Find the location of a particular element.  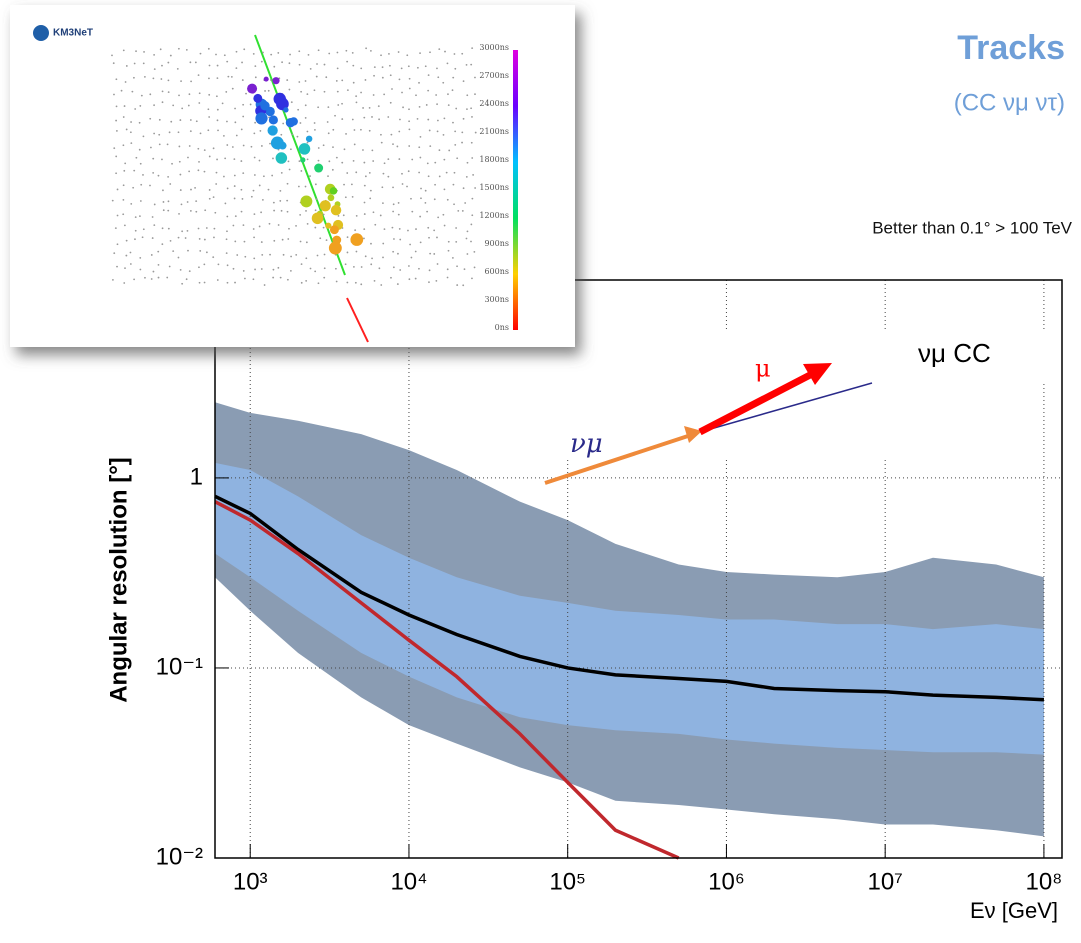

scale-label: 0ns is located at coordinates (502, 327).